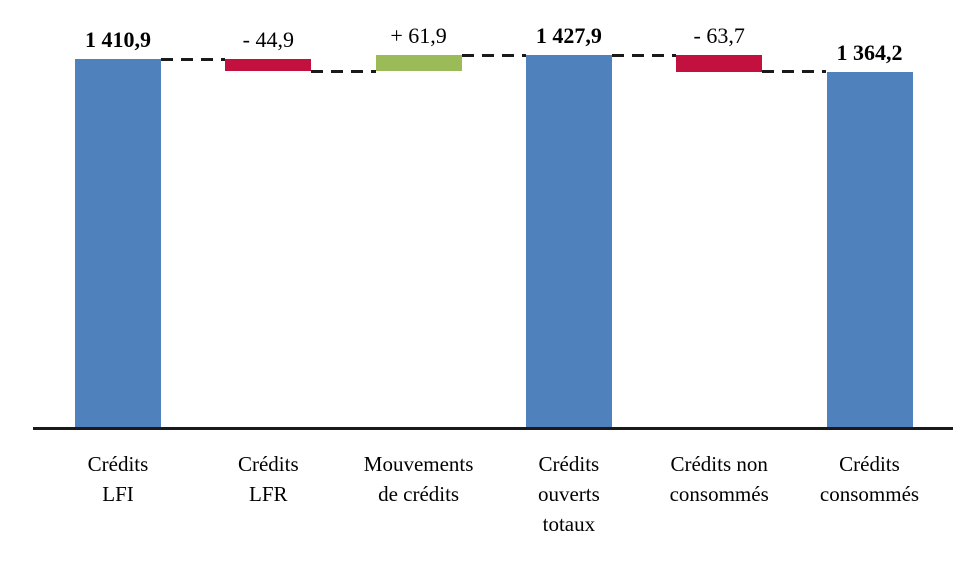  I want to click on category-label-credits-non-consommes: Crédits non consommés, so click(719, 479).